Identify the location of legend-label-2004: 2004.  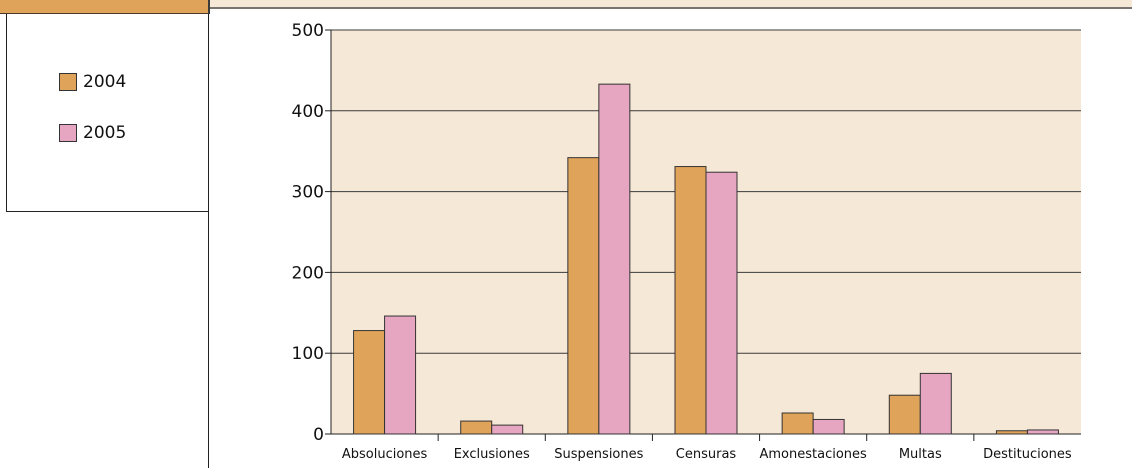
(105, 82).